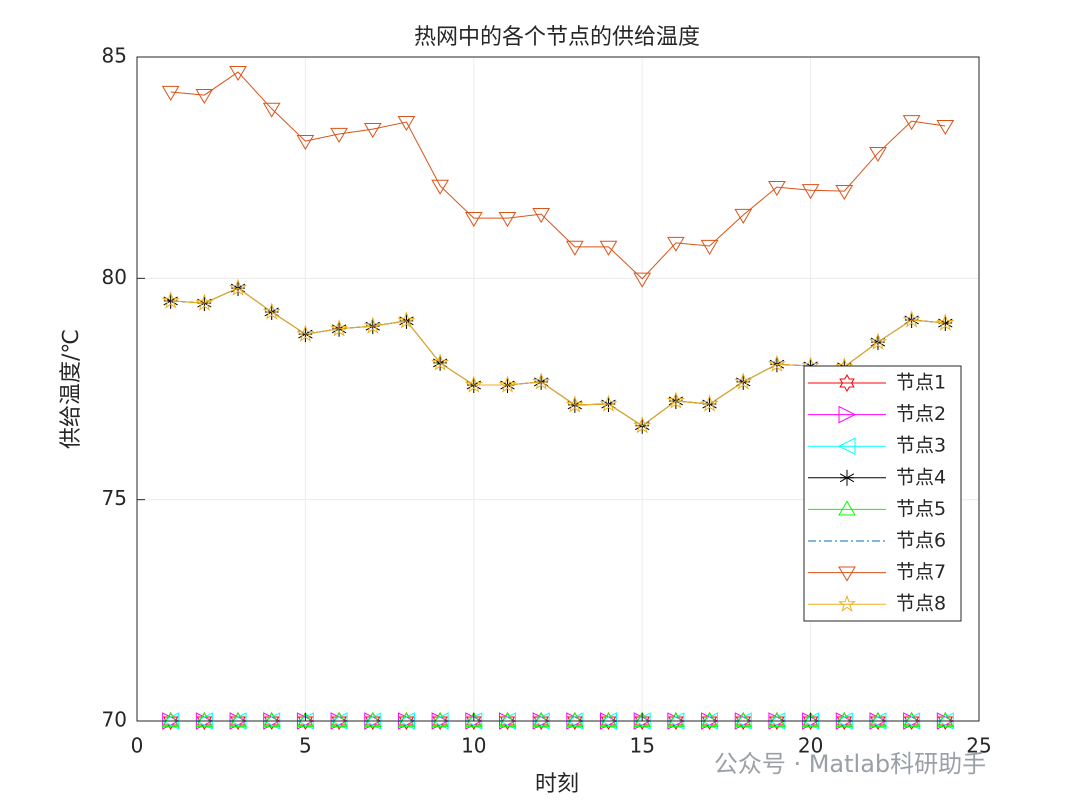 The height and width of the screenshot is (806, 1080). Describe the element at coordinates (921, 541) in the screenshot. I see `legend-label: 节点6` at that location.